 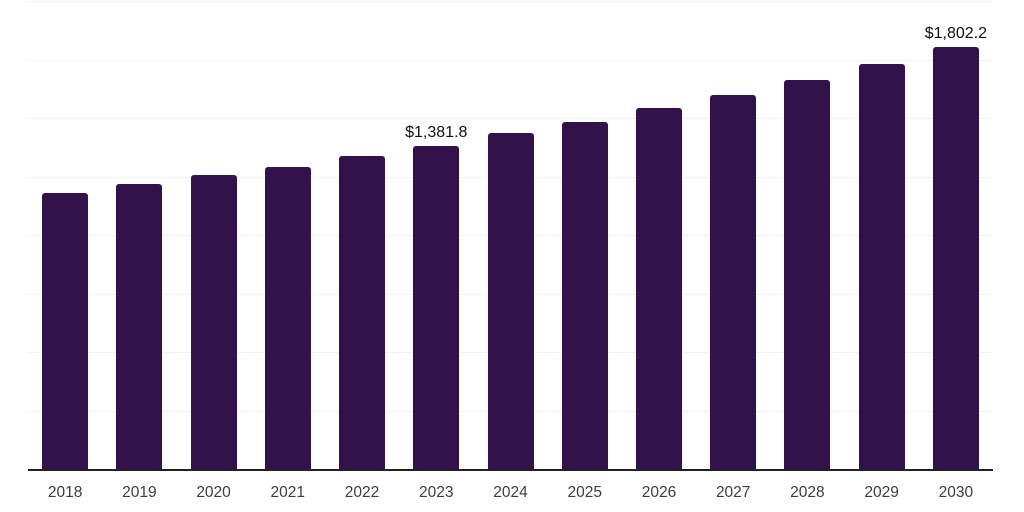 What do you see at coordinates (65, 330) in the screenshot?
I see `bar-2018` at bounding box center [65, 330].